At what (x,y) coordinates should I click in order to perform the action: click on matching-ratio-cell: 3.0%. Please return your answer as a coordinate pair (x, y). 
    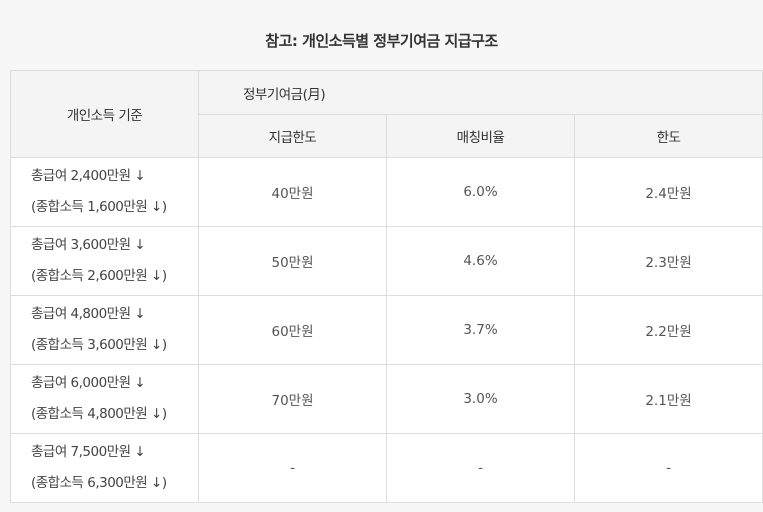
    Looking at the image, I should click on (480, 399).